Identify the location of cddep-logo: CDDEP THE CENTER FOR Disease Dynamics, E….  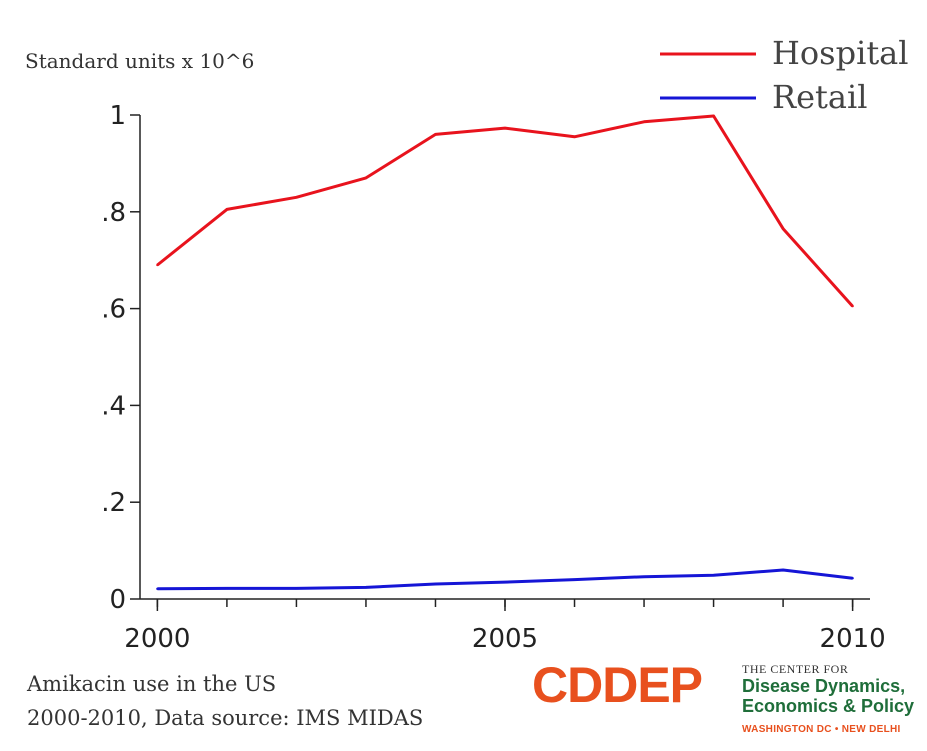
(723, 698).